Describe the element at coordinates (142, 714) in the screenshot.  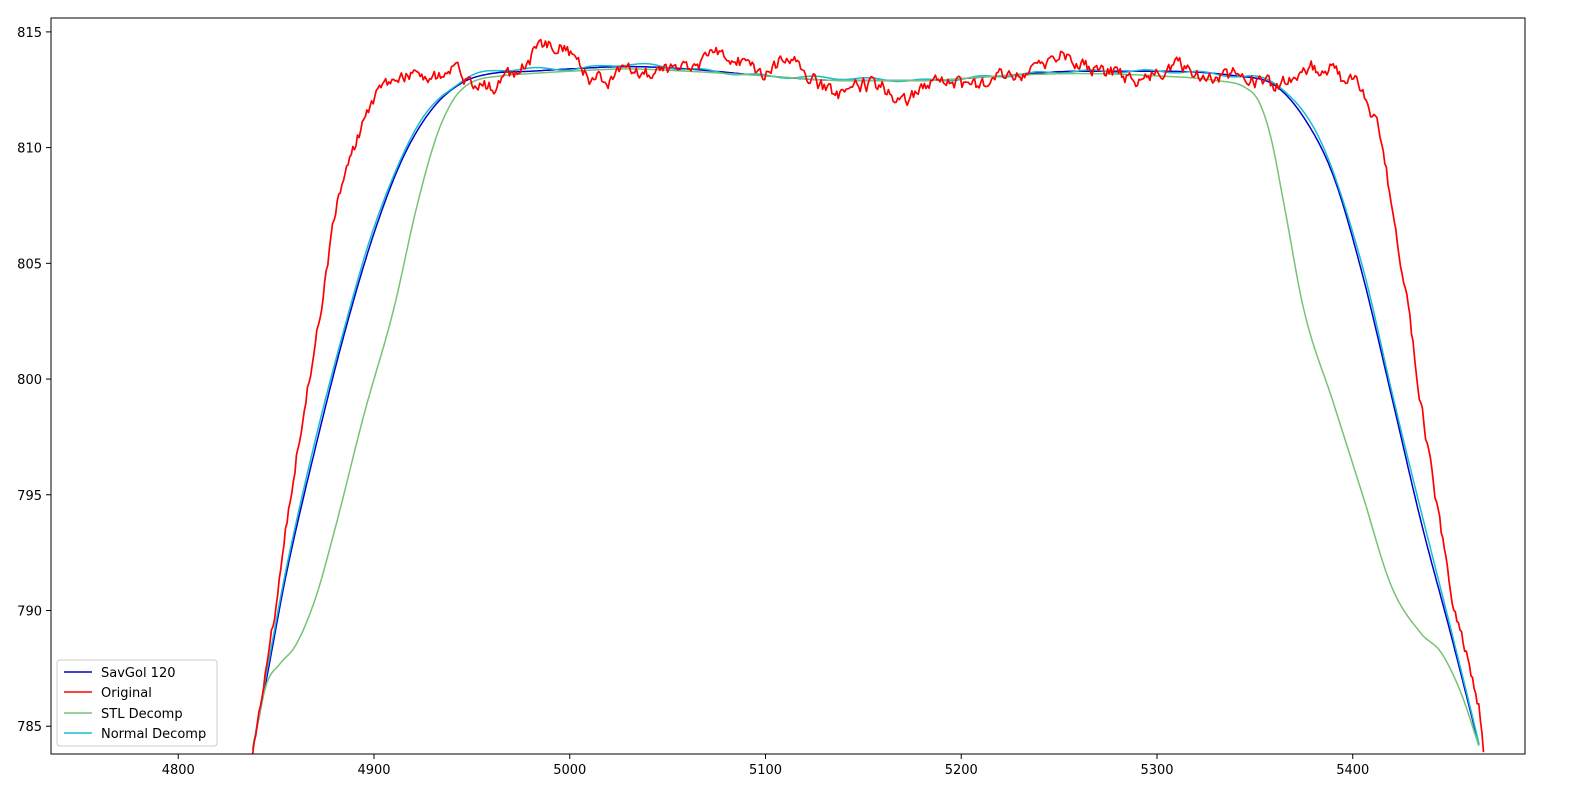
I see `legend-label-stl: STL Decomp` at that location.